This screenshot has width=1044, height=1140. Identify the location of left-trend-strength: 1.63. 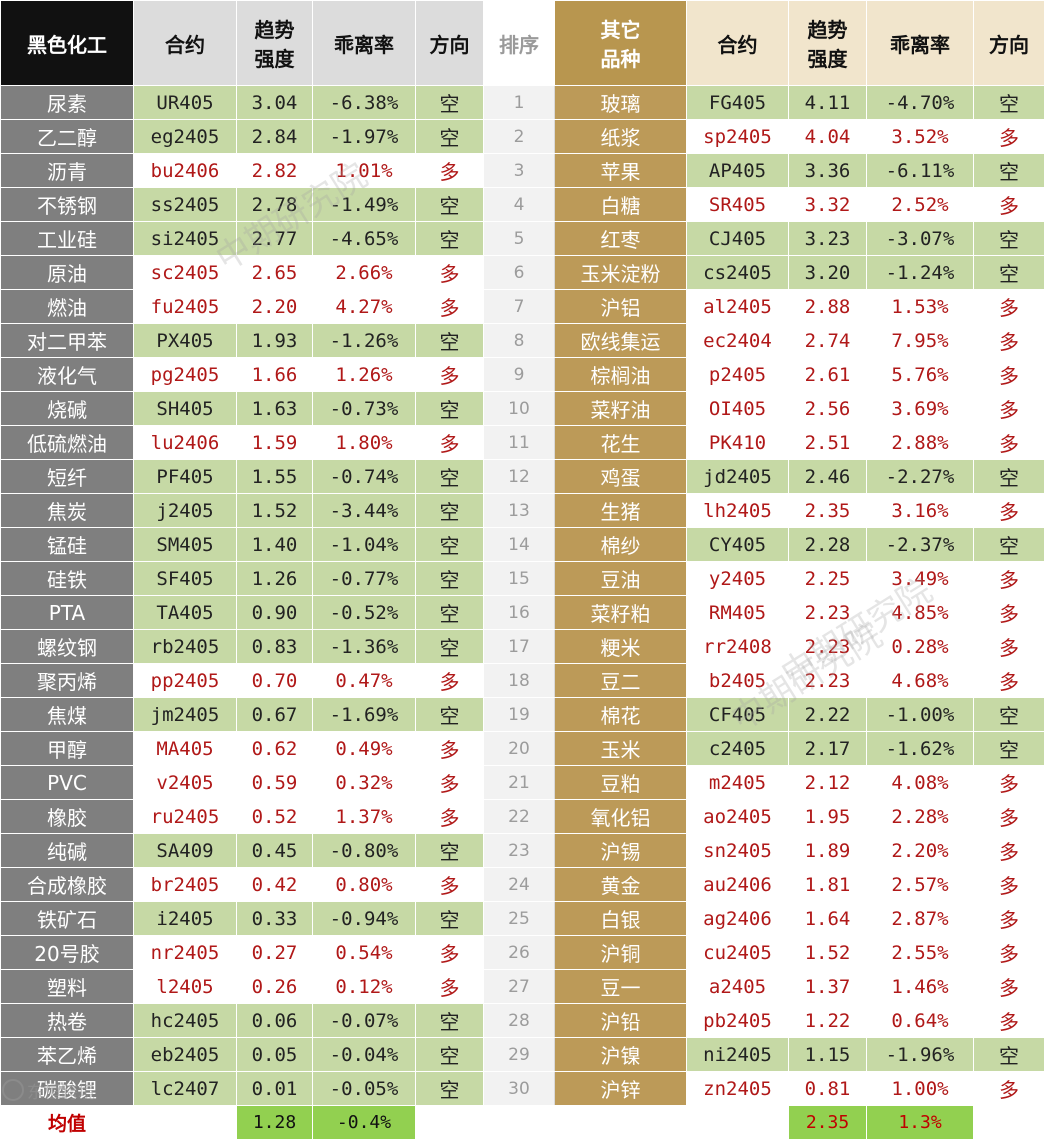
(275, 409).